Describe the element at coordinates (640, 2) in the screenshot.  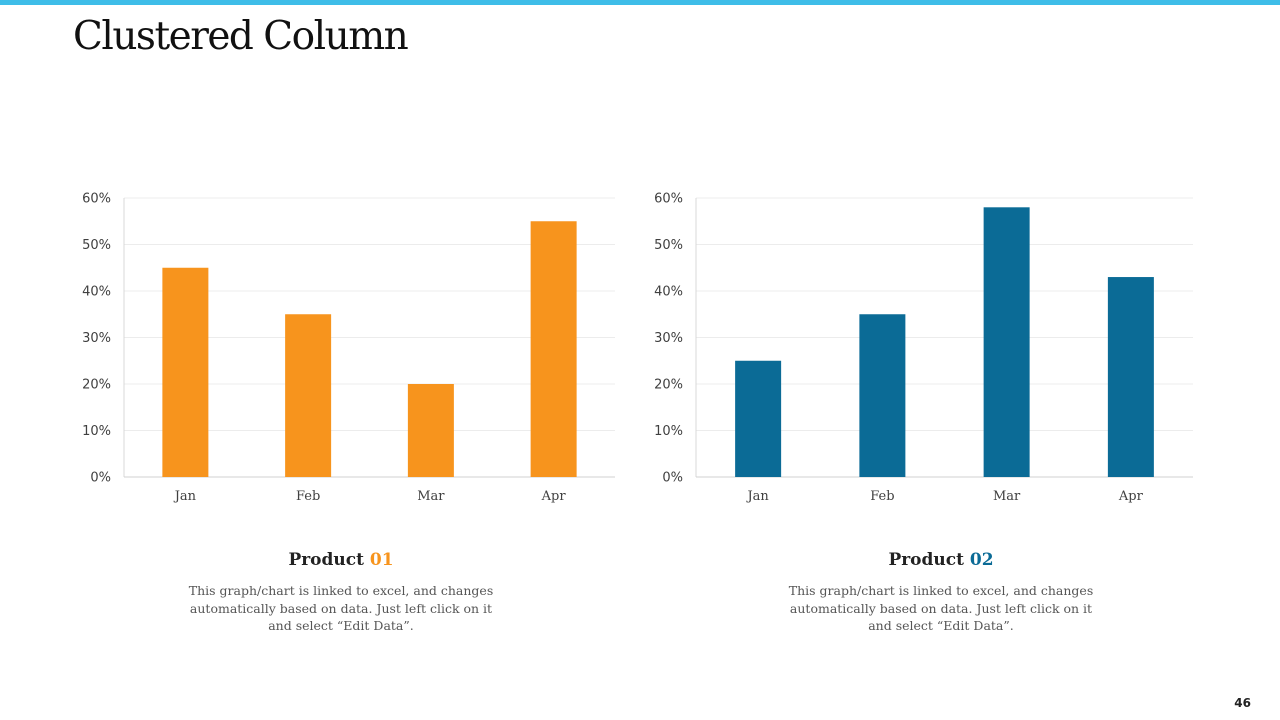
I see `top-accent-bar` at that location.